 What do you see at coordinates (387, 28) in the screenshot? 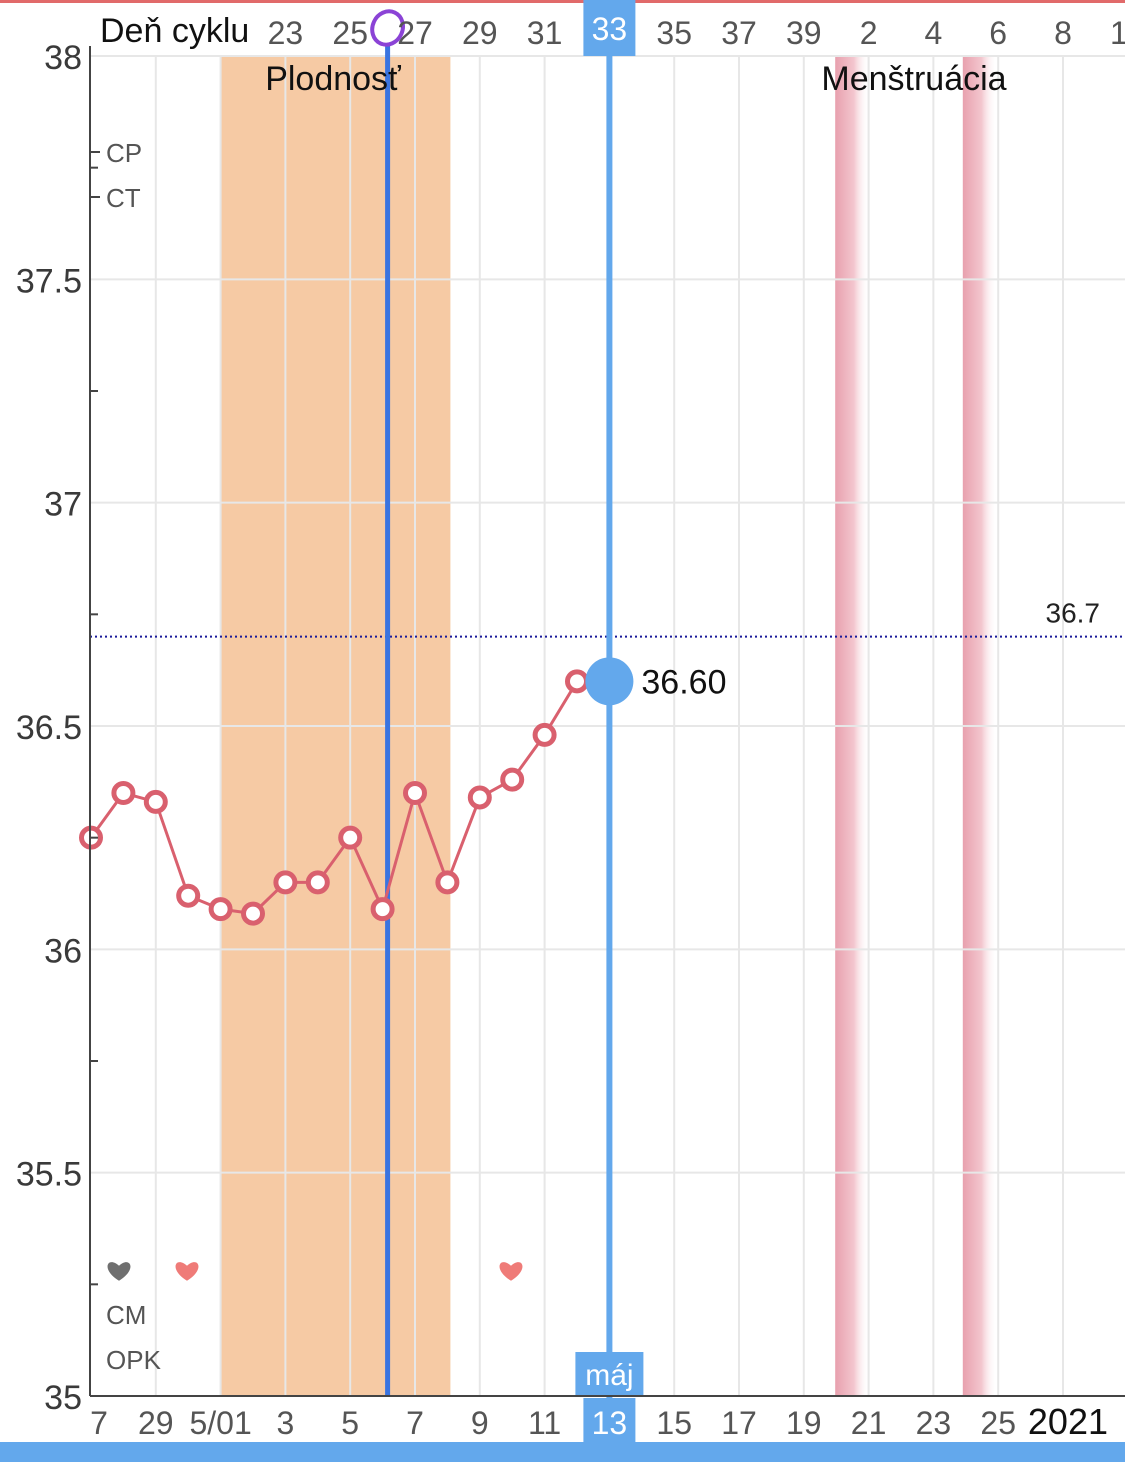
I see `ovulation-ring-icon` at bounding box center [387, 28].